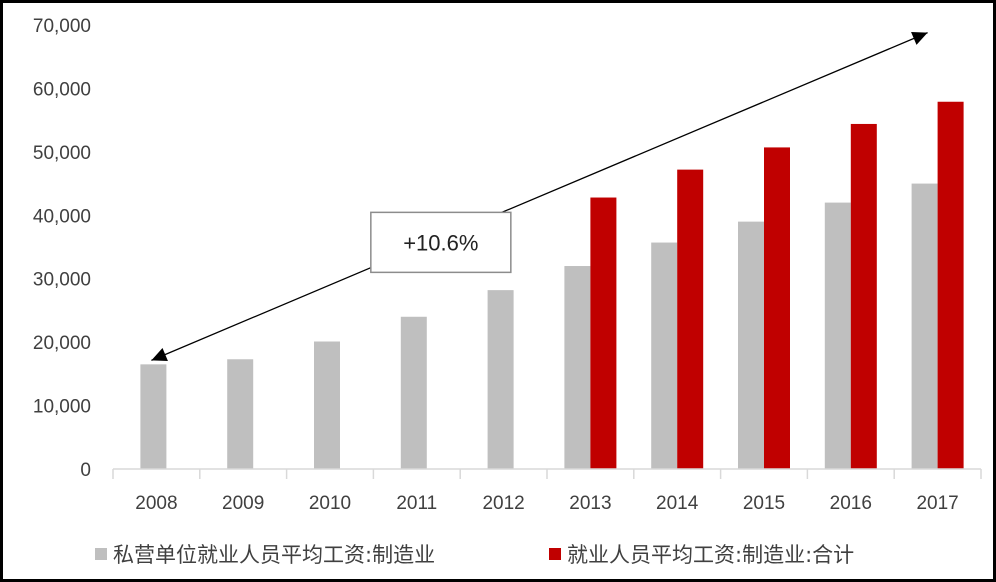 This screenshot has height=582, width=996. Describe the element at coordinates (677, 503) in the screenshot. I see `x-tick-label: 2014` at that location.